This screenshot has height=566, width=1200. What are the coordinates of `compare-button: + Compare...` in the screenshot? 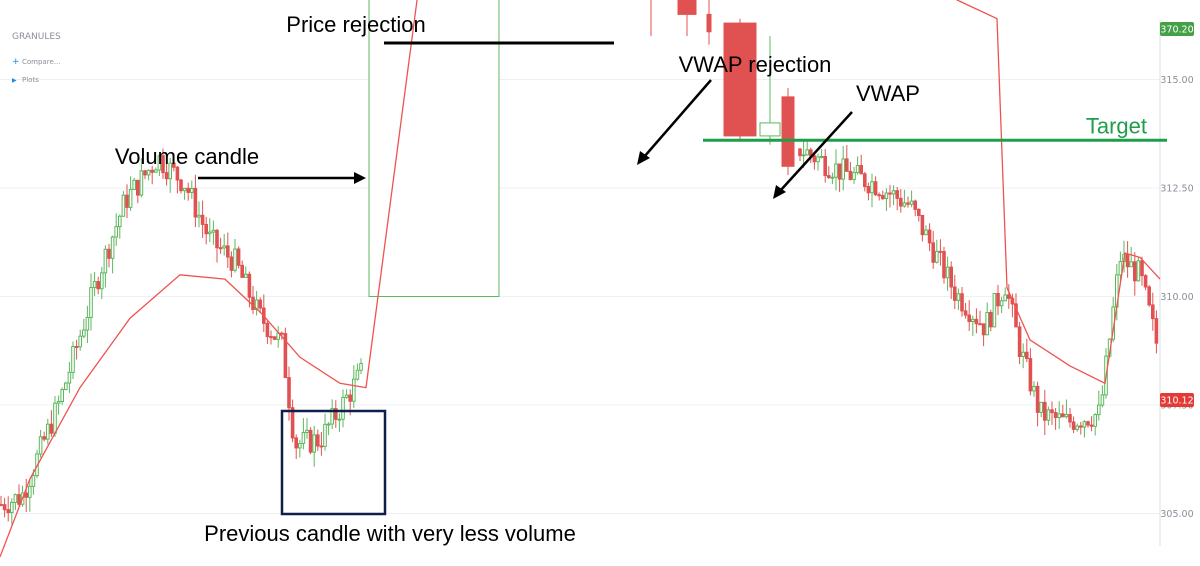 It's located at (36, 62).